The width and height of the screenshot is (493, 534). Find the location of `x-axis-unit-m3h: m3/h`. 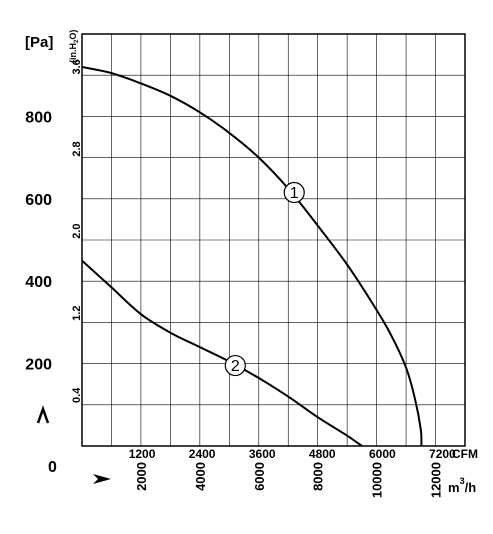

x-axis-unit-m3h: m3/h is located at coordinates (462, 485).